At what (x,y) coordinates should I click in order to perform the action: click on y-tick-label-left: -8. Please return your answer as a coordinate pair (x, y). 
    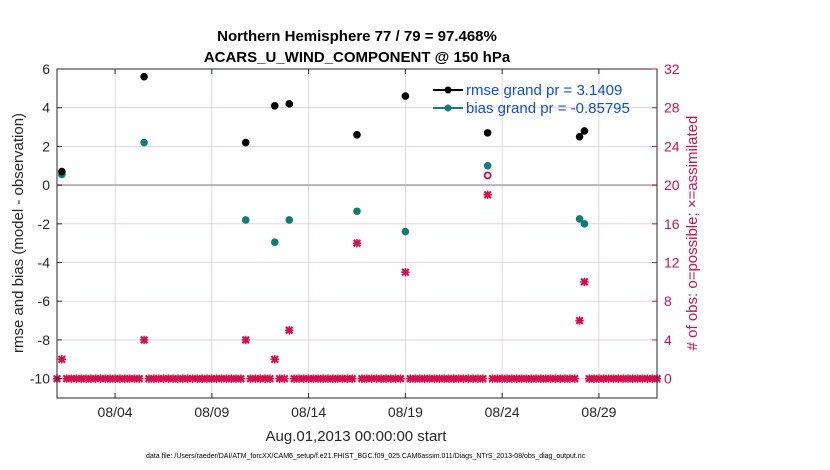
    Looking at the image, I should click on (44, 340).